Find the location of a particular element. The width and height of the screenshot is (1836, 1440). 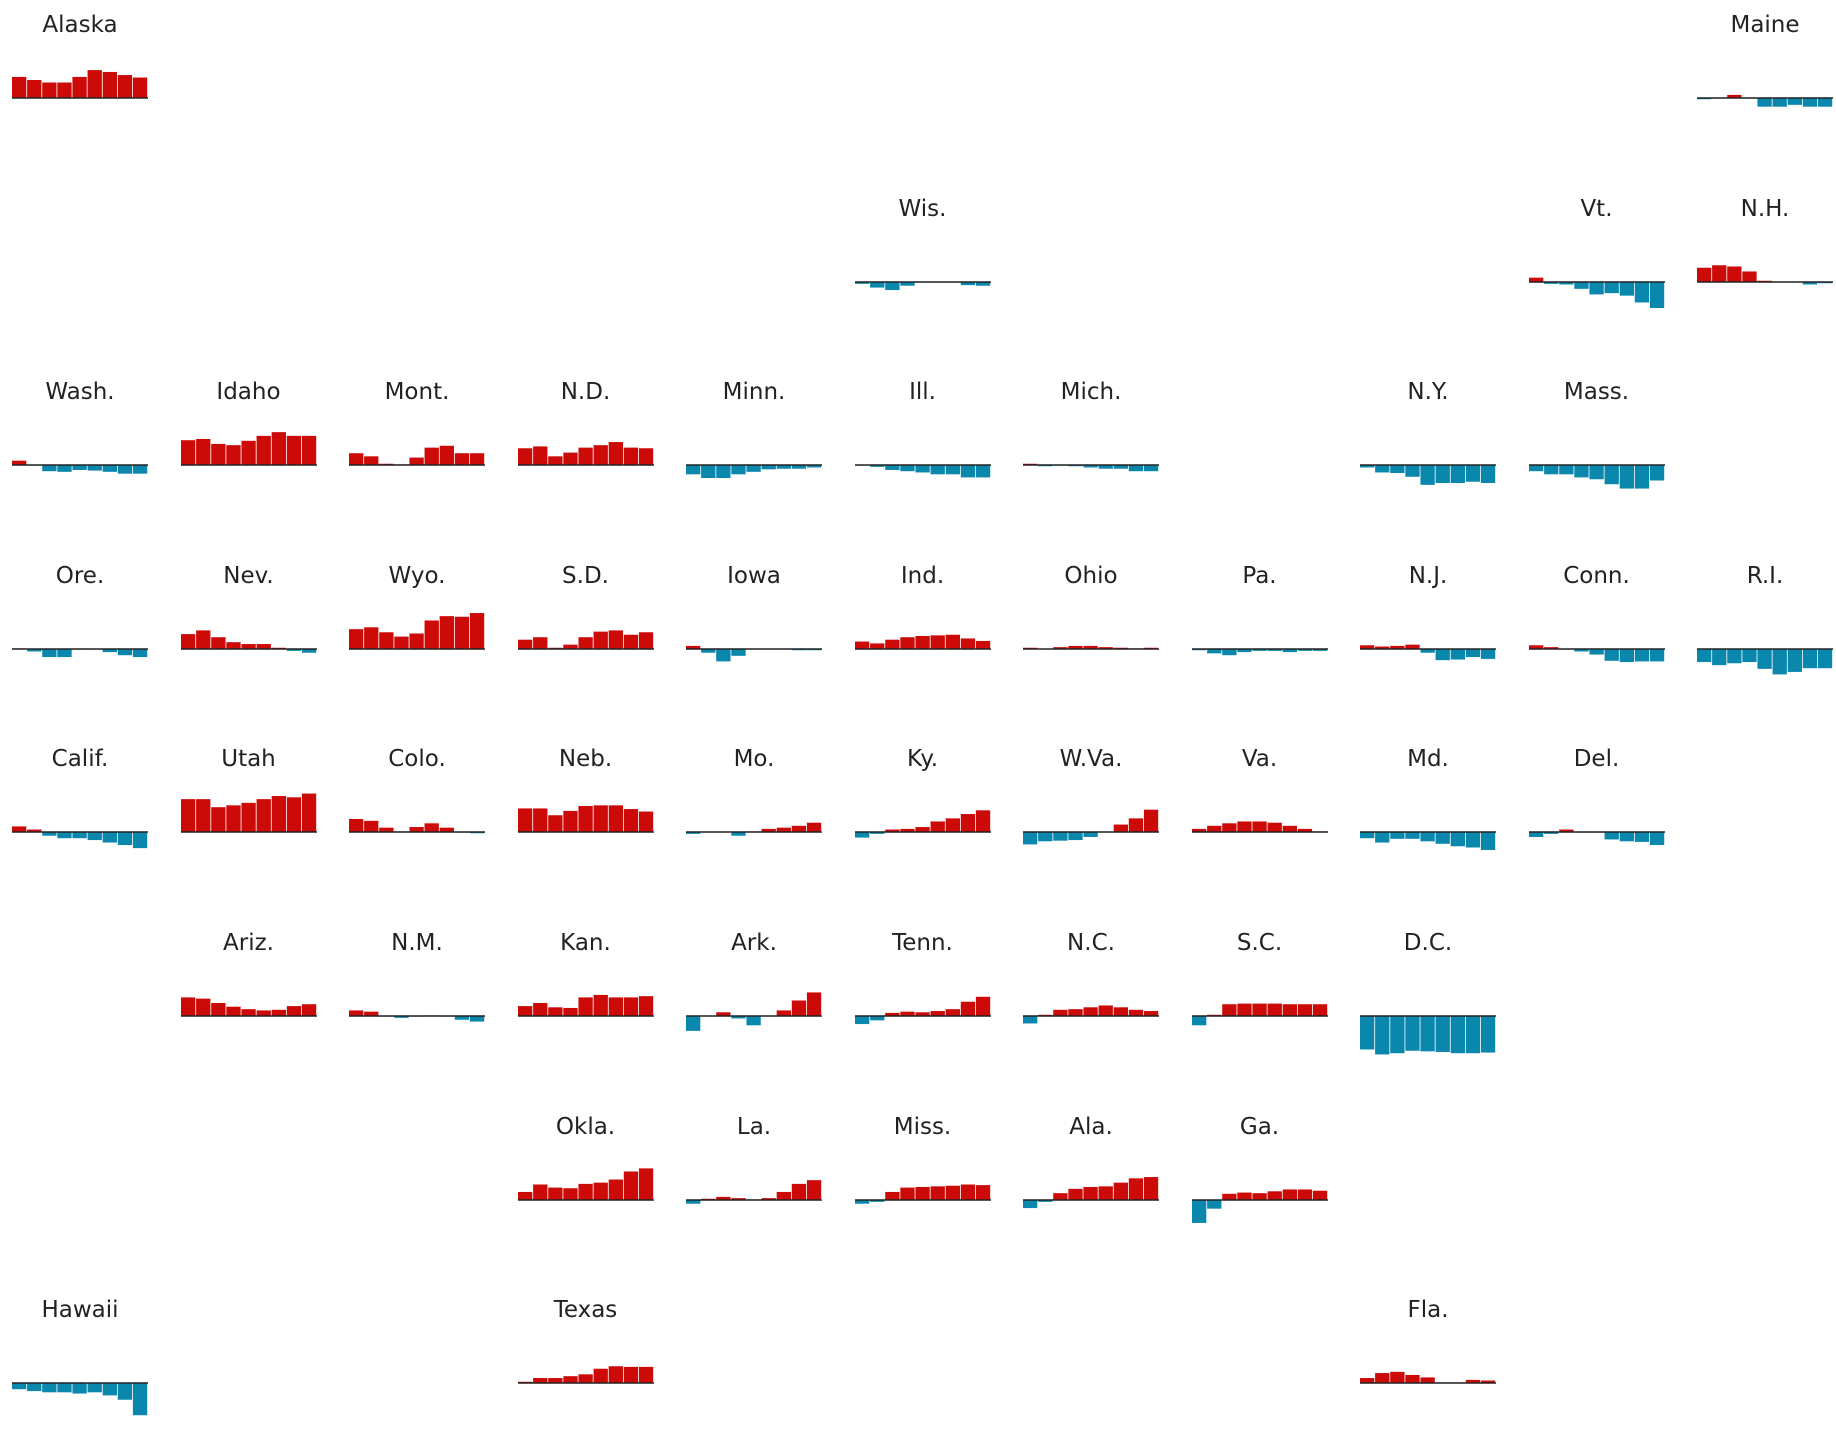

state-chart: Kan. is located at coordinates (585, 993).